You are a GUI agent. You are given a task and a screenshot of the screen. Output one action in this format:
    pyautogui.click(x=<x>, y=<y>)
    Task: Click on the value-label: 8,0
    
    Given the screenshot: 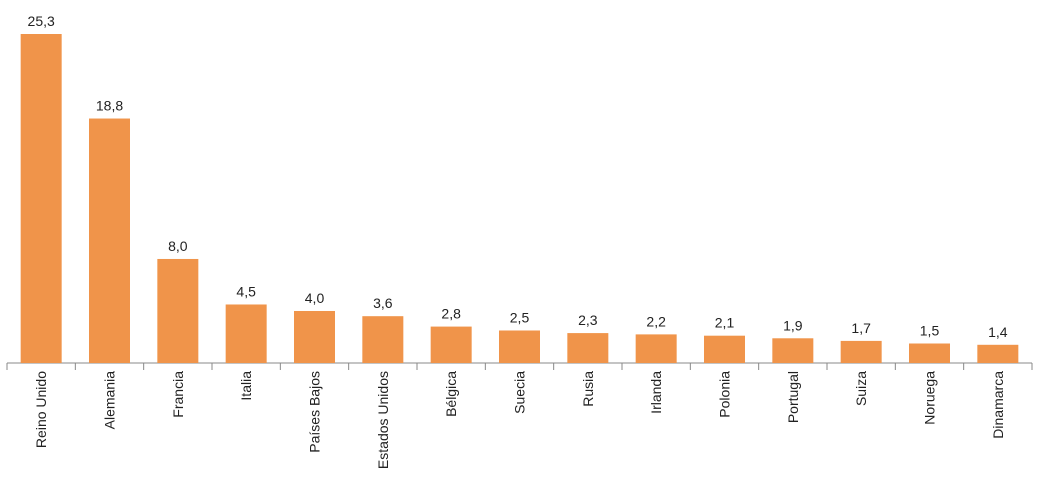 What is the action you would take?
    pyautogui.click(x=178, y=246)
    